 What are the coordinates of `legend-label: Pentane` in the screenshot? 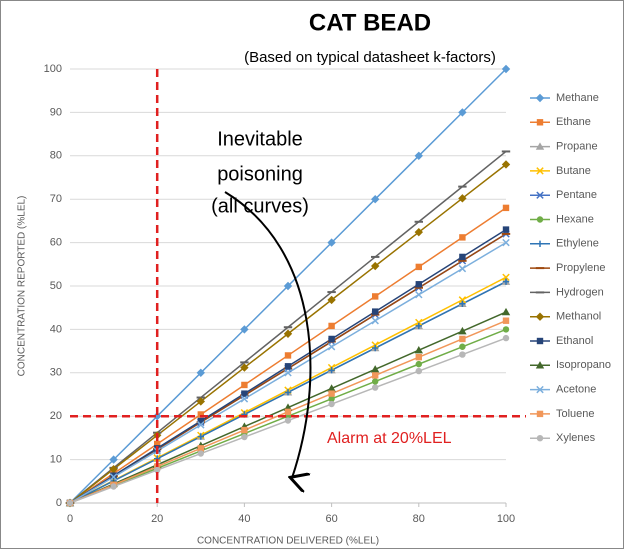 It's located at (576, 195).